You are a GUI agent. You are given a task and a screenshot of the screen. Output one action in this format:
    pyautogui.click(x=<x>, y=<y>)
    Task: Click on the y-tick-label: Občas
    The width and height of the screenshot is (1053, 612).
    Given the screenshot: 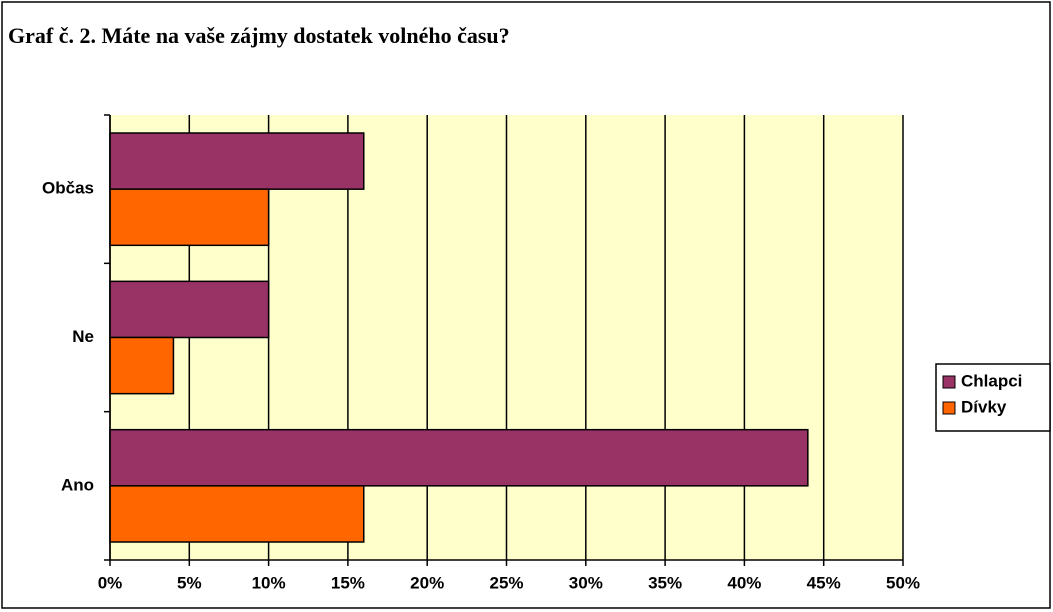 What is the action you would take?
    pyautogui.click(x=68, y=188)
    